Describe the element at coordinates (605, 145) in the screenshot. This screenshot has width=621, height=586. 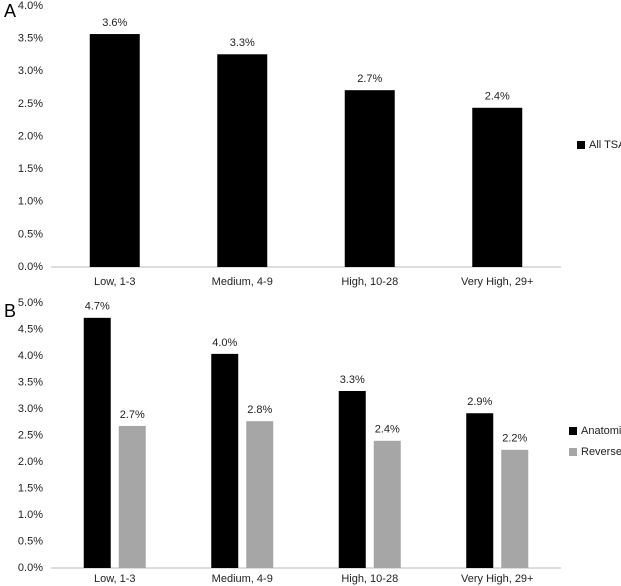
I see `legend-label: All TSAs` at that location.